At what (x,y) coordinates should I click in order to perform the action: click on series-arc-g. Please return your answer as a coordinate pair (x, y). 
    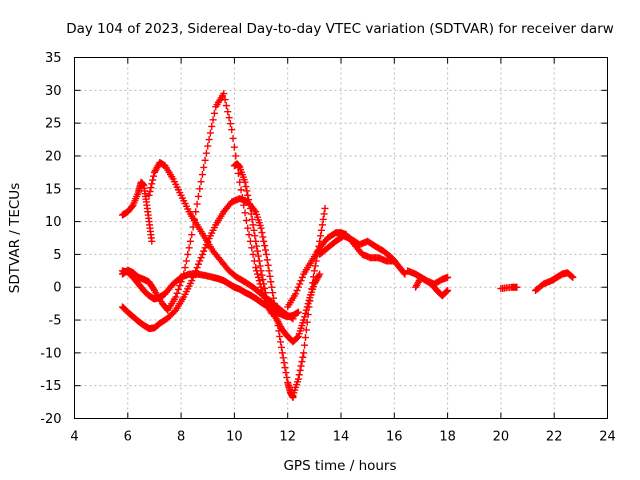
    Looking at the image, I should click on (277, 253).